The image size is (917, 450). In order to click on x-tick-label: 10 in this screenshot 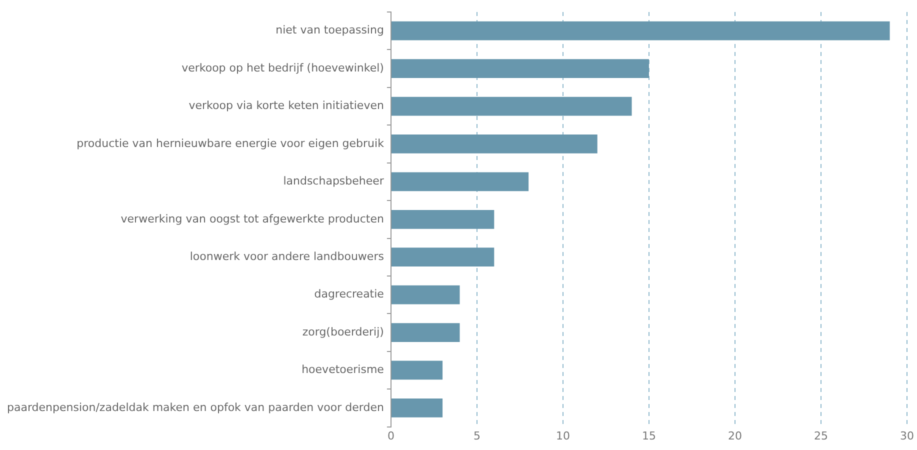, I will do `click(563, 435)`.